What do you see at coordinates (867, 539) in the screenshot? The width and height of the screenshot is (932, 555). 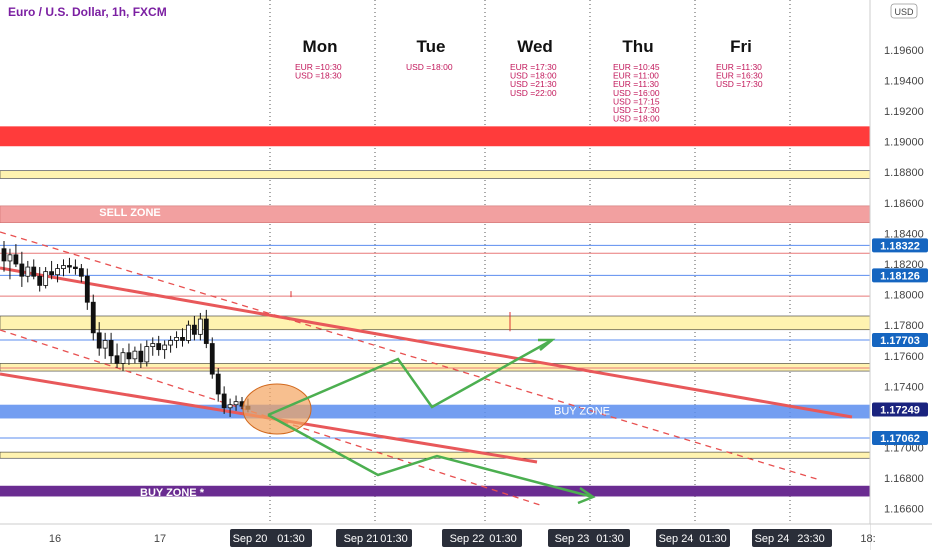 I see `time-tick-label: 18:` at bounding box center [867, 539].